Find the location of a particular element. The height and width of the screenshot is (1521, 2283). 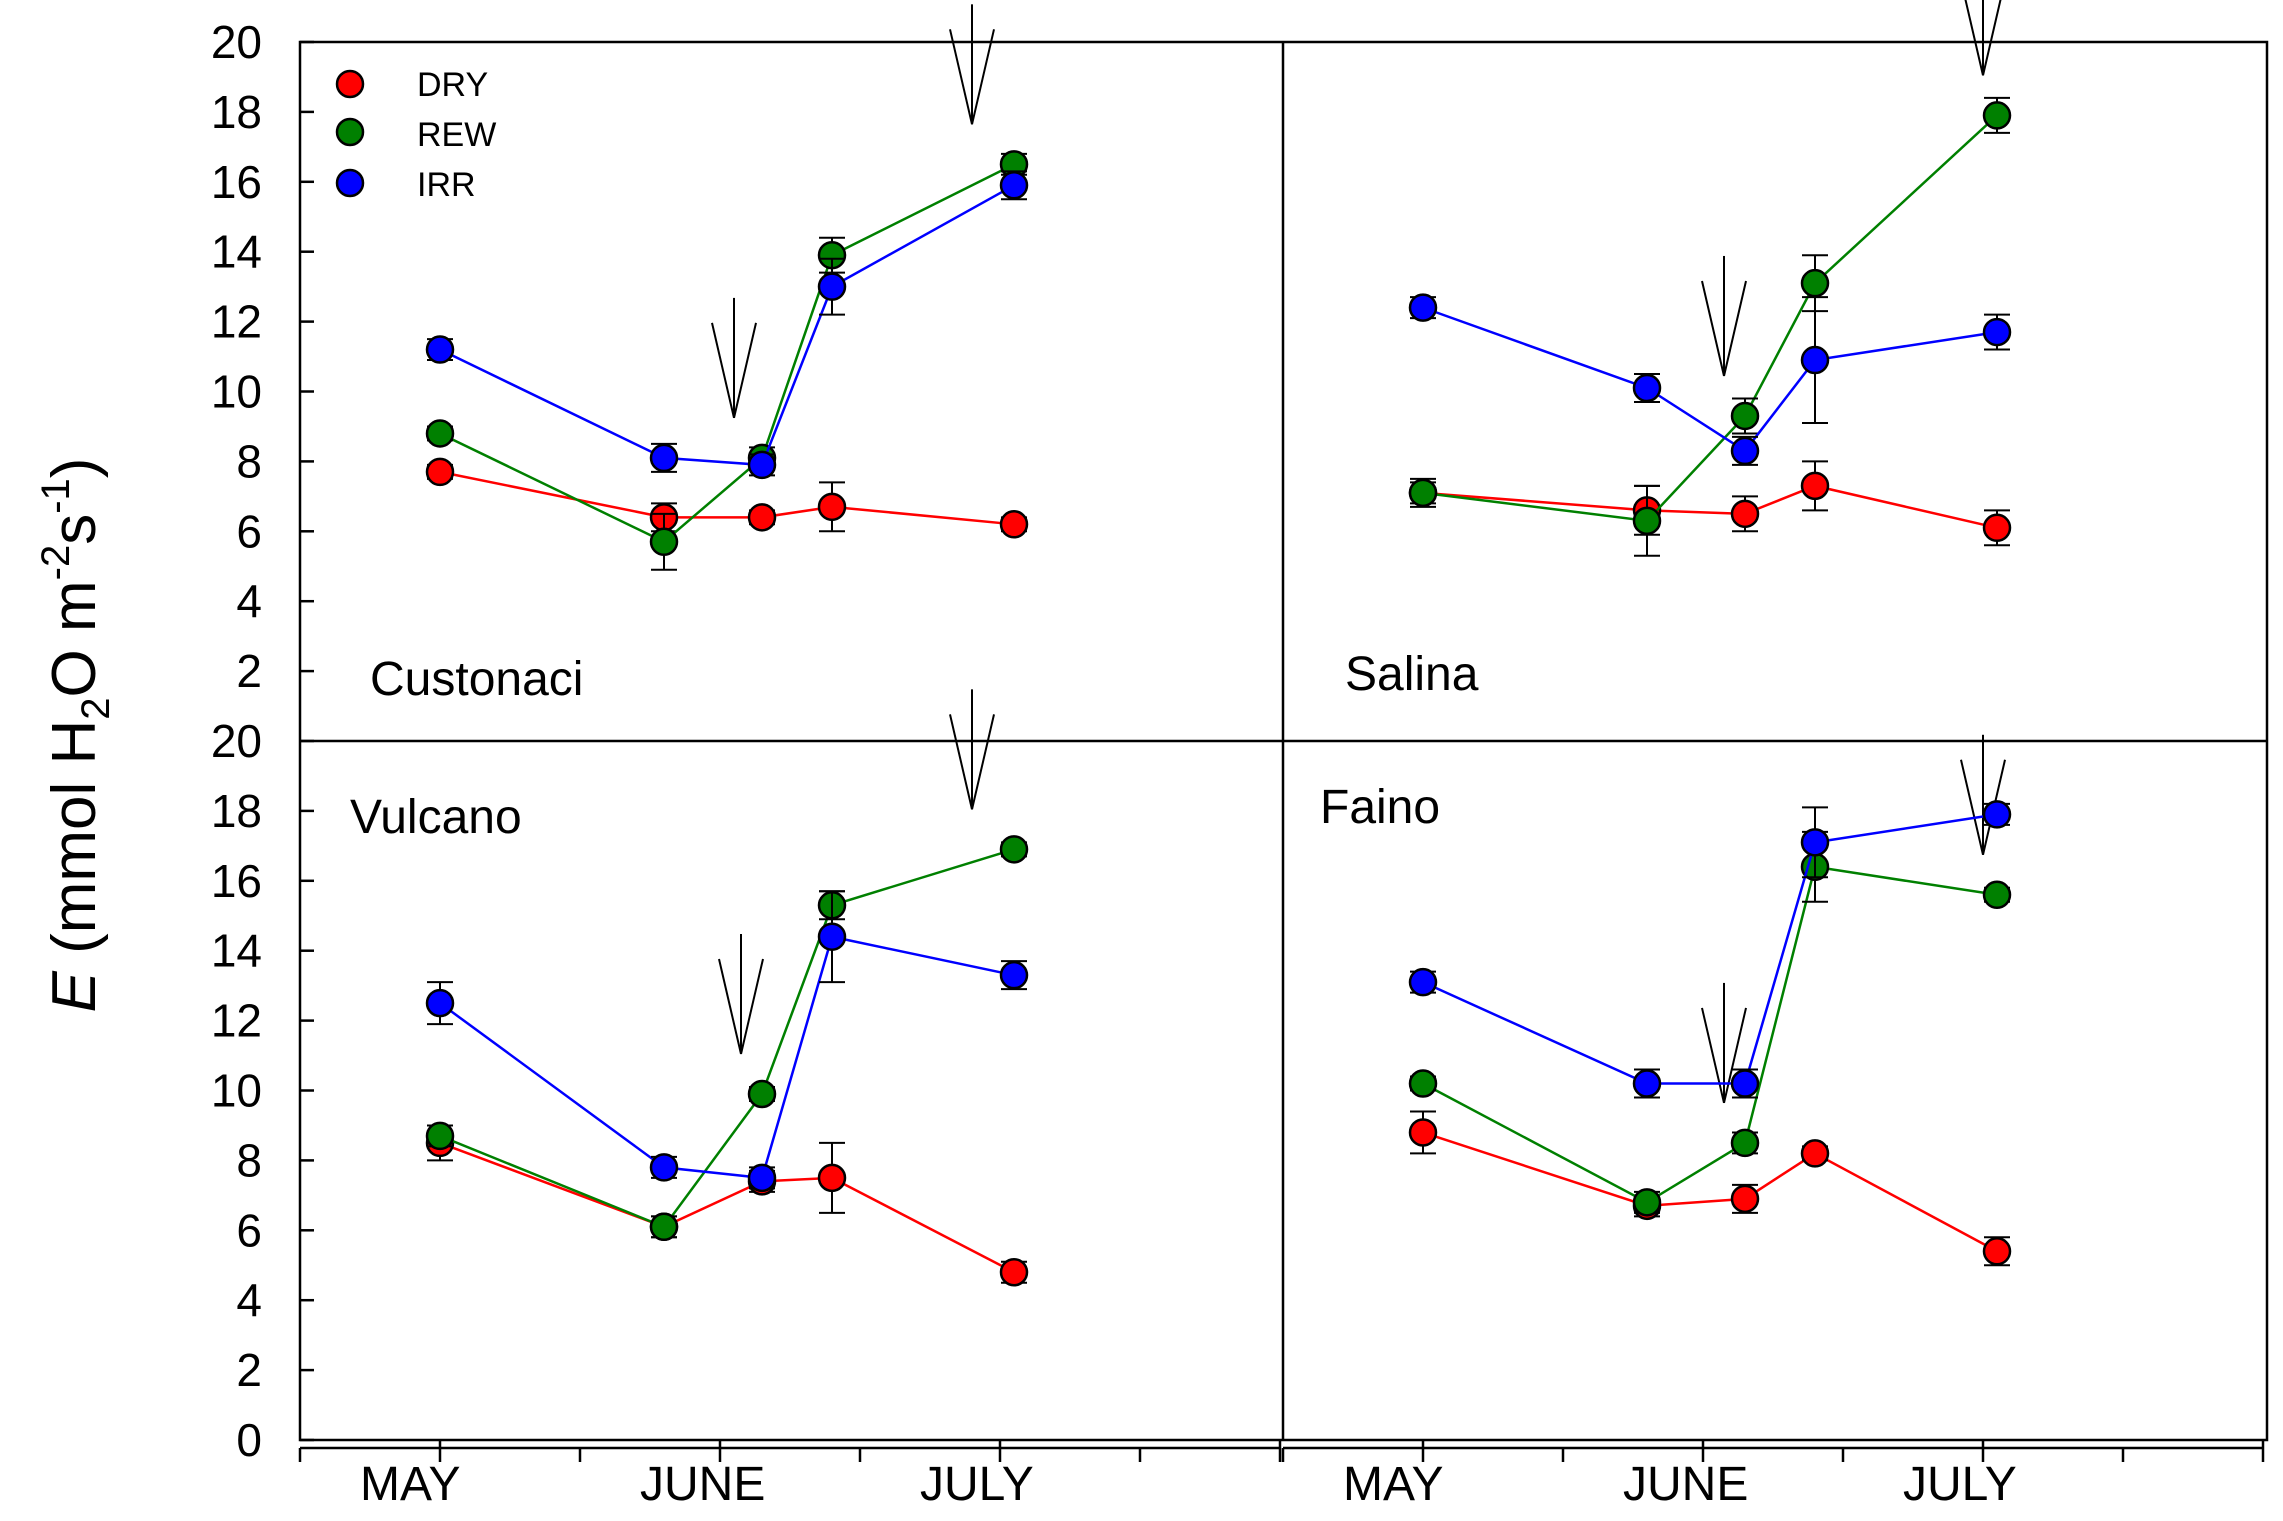

y-axis: 2 4 6 8 10 12 14 16 18 20 0 2 4 6 8 10 12 14 16 18 20 is located at coordinates (262, 741).